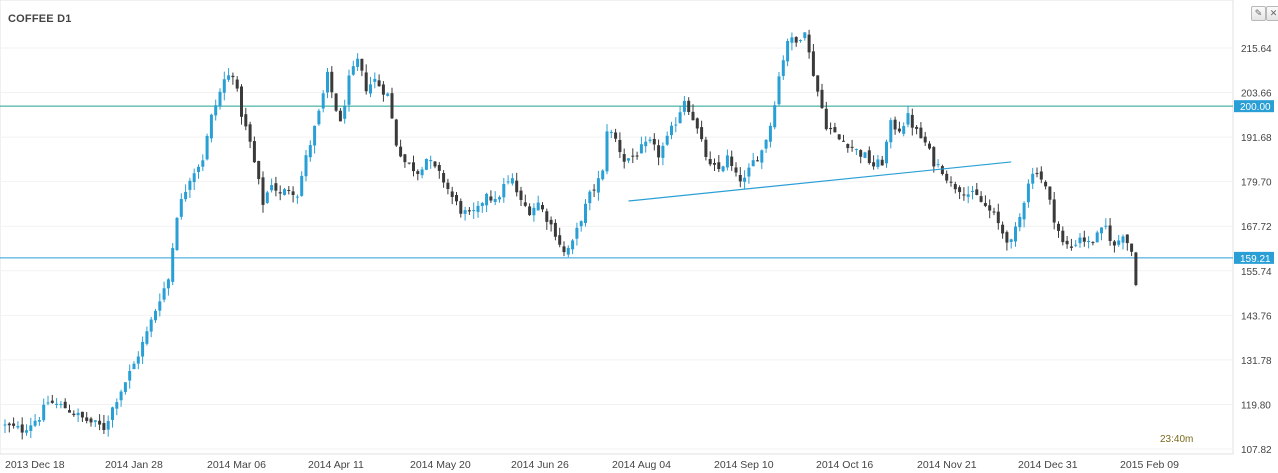  Describe the element at coordinates (641, 465) in the screenshot. I see `x-tick-label: 2014 Aug 04` at that location.